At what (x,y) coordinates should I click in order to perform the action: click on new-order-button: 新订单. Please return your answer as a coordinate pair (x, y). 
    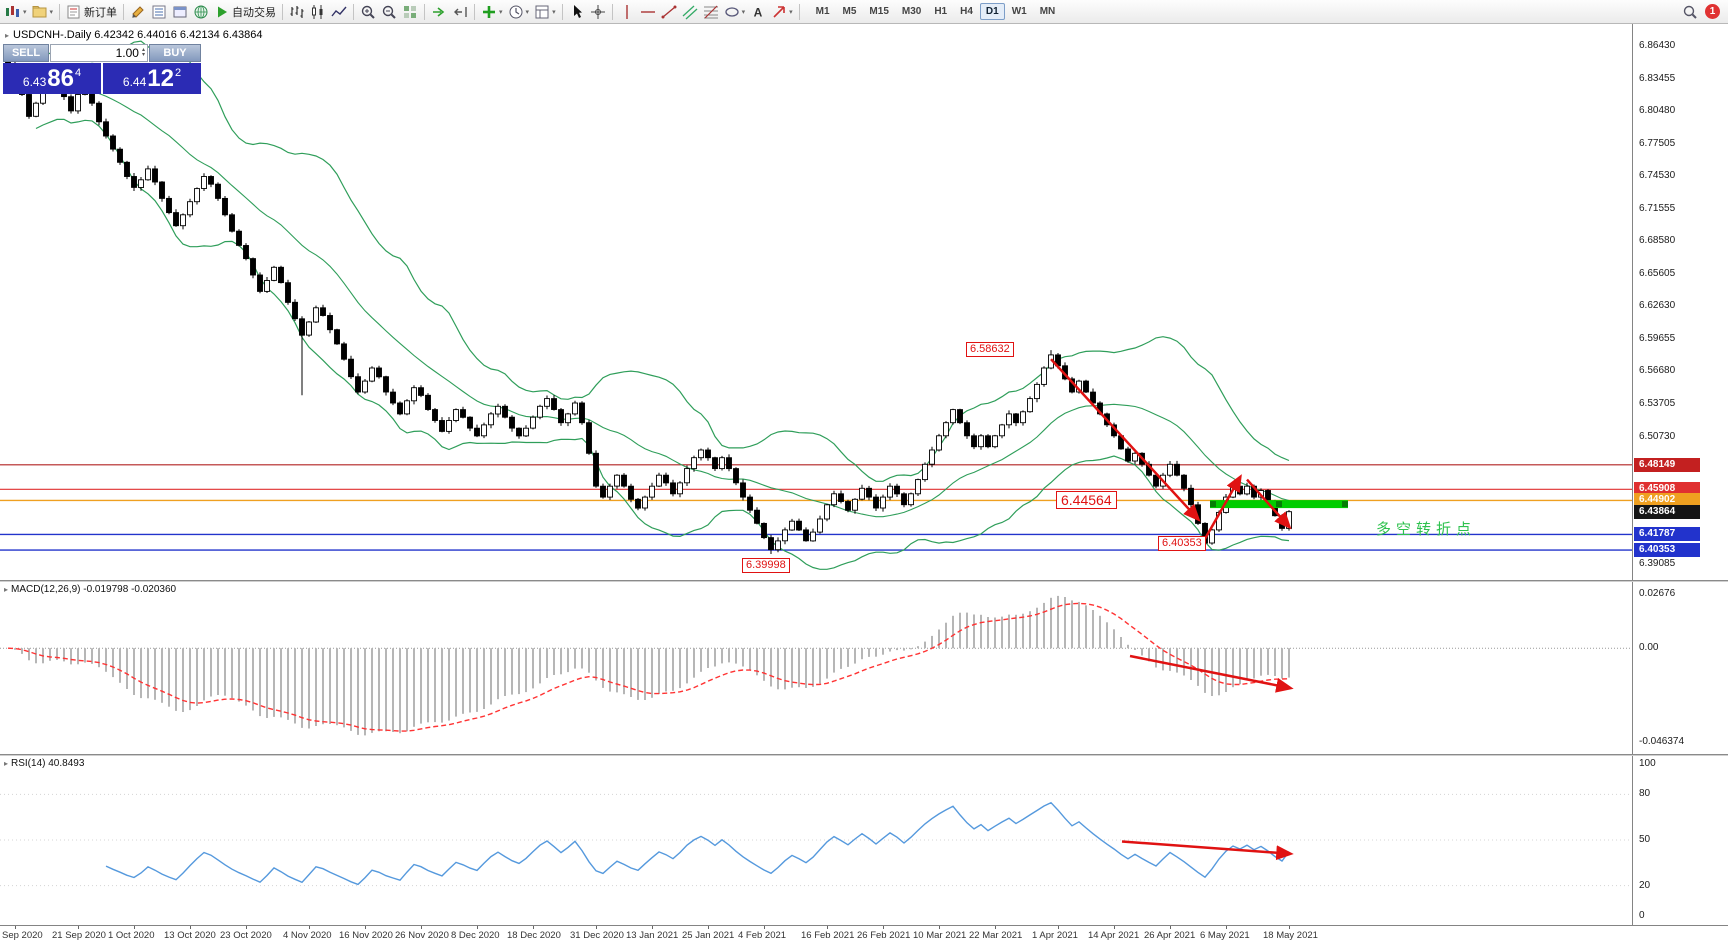
    Looking at the image, I should click on (91, 12).